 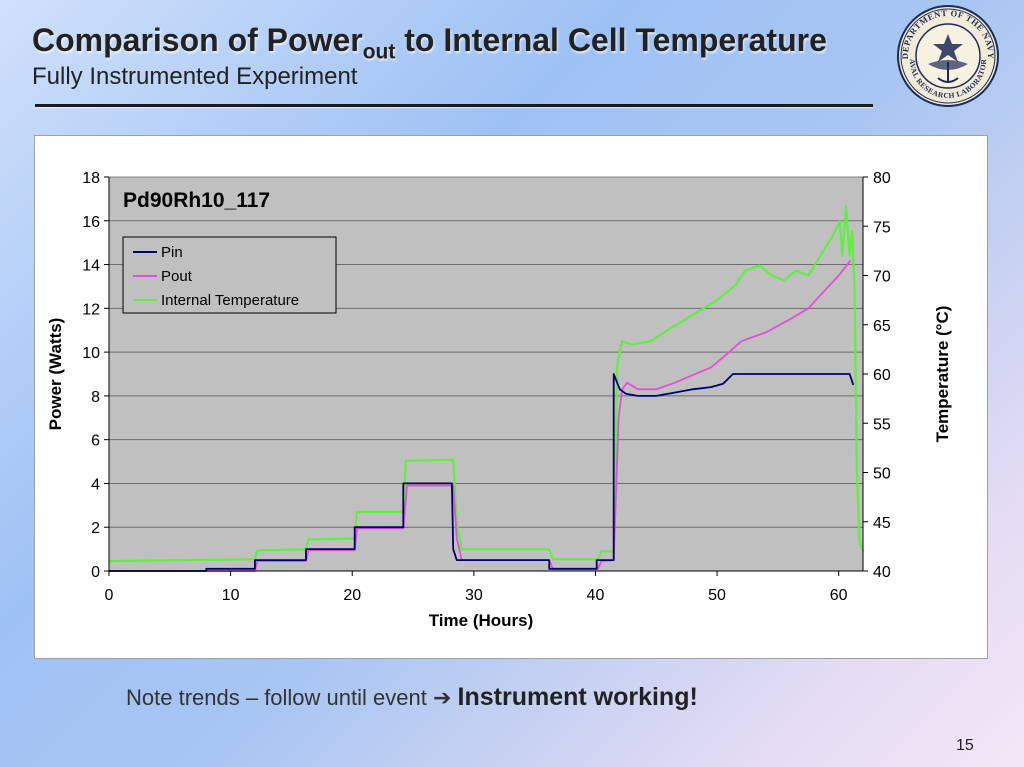 I want to click on x-axis-title: Time (Hours), so click(x=481, y=620).